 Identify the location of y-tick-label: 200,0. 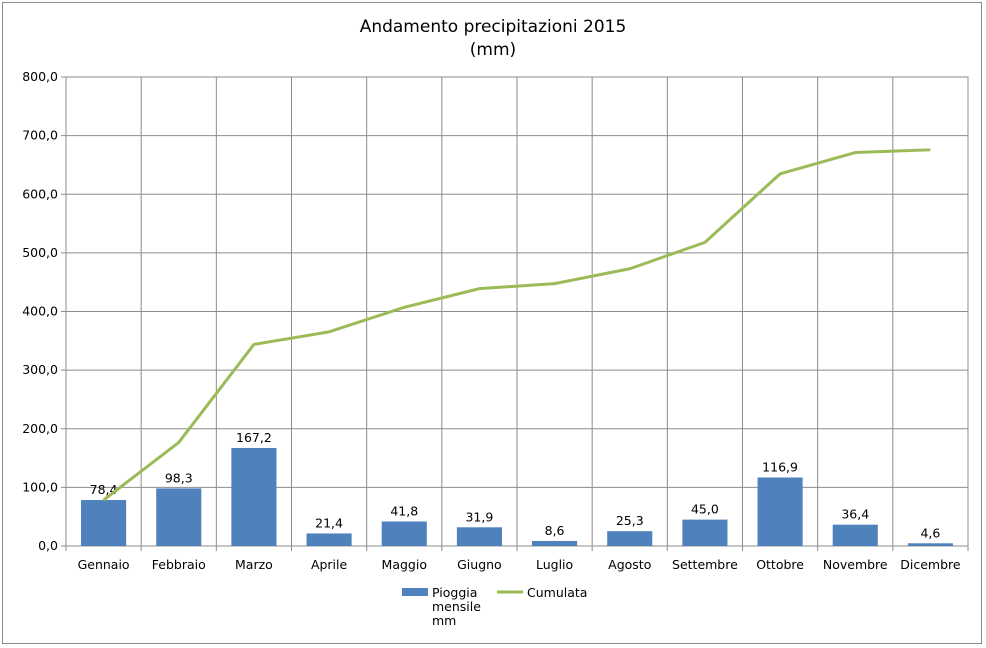
(40, 428).